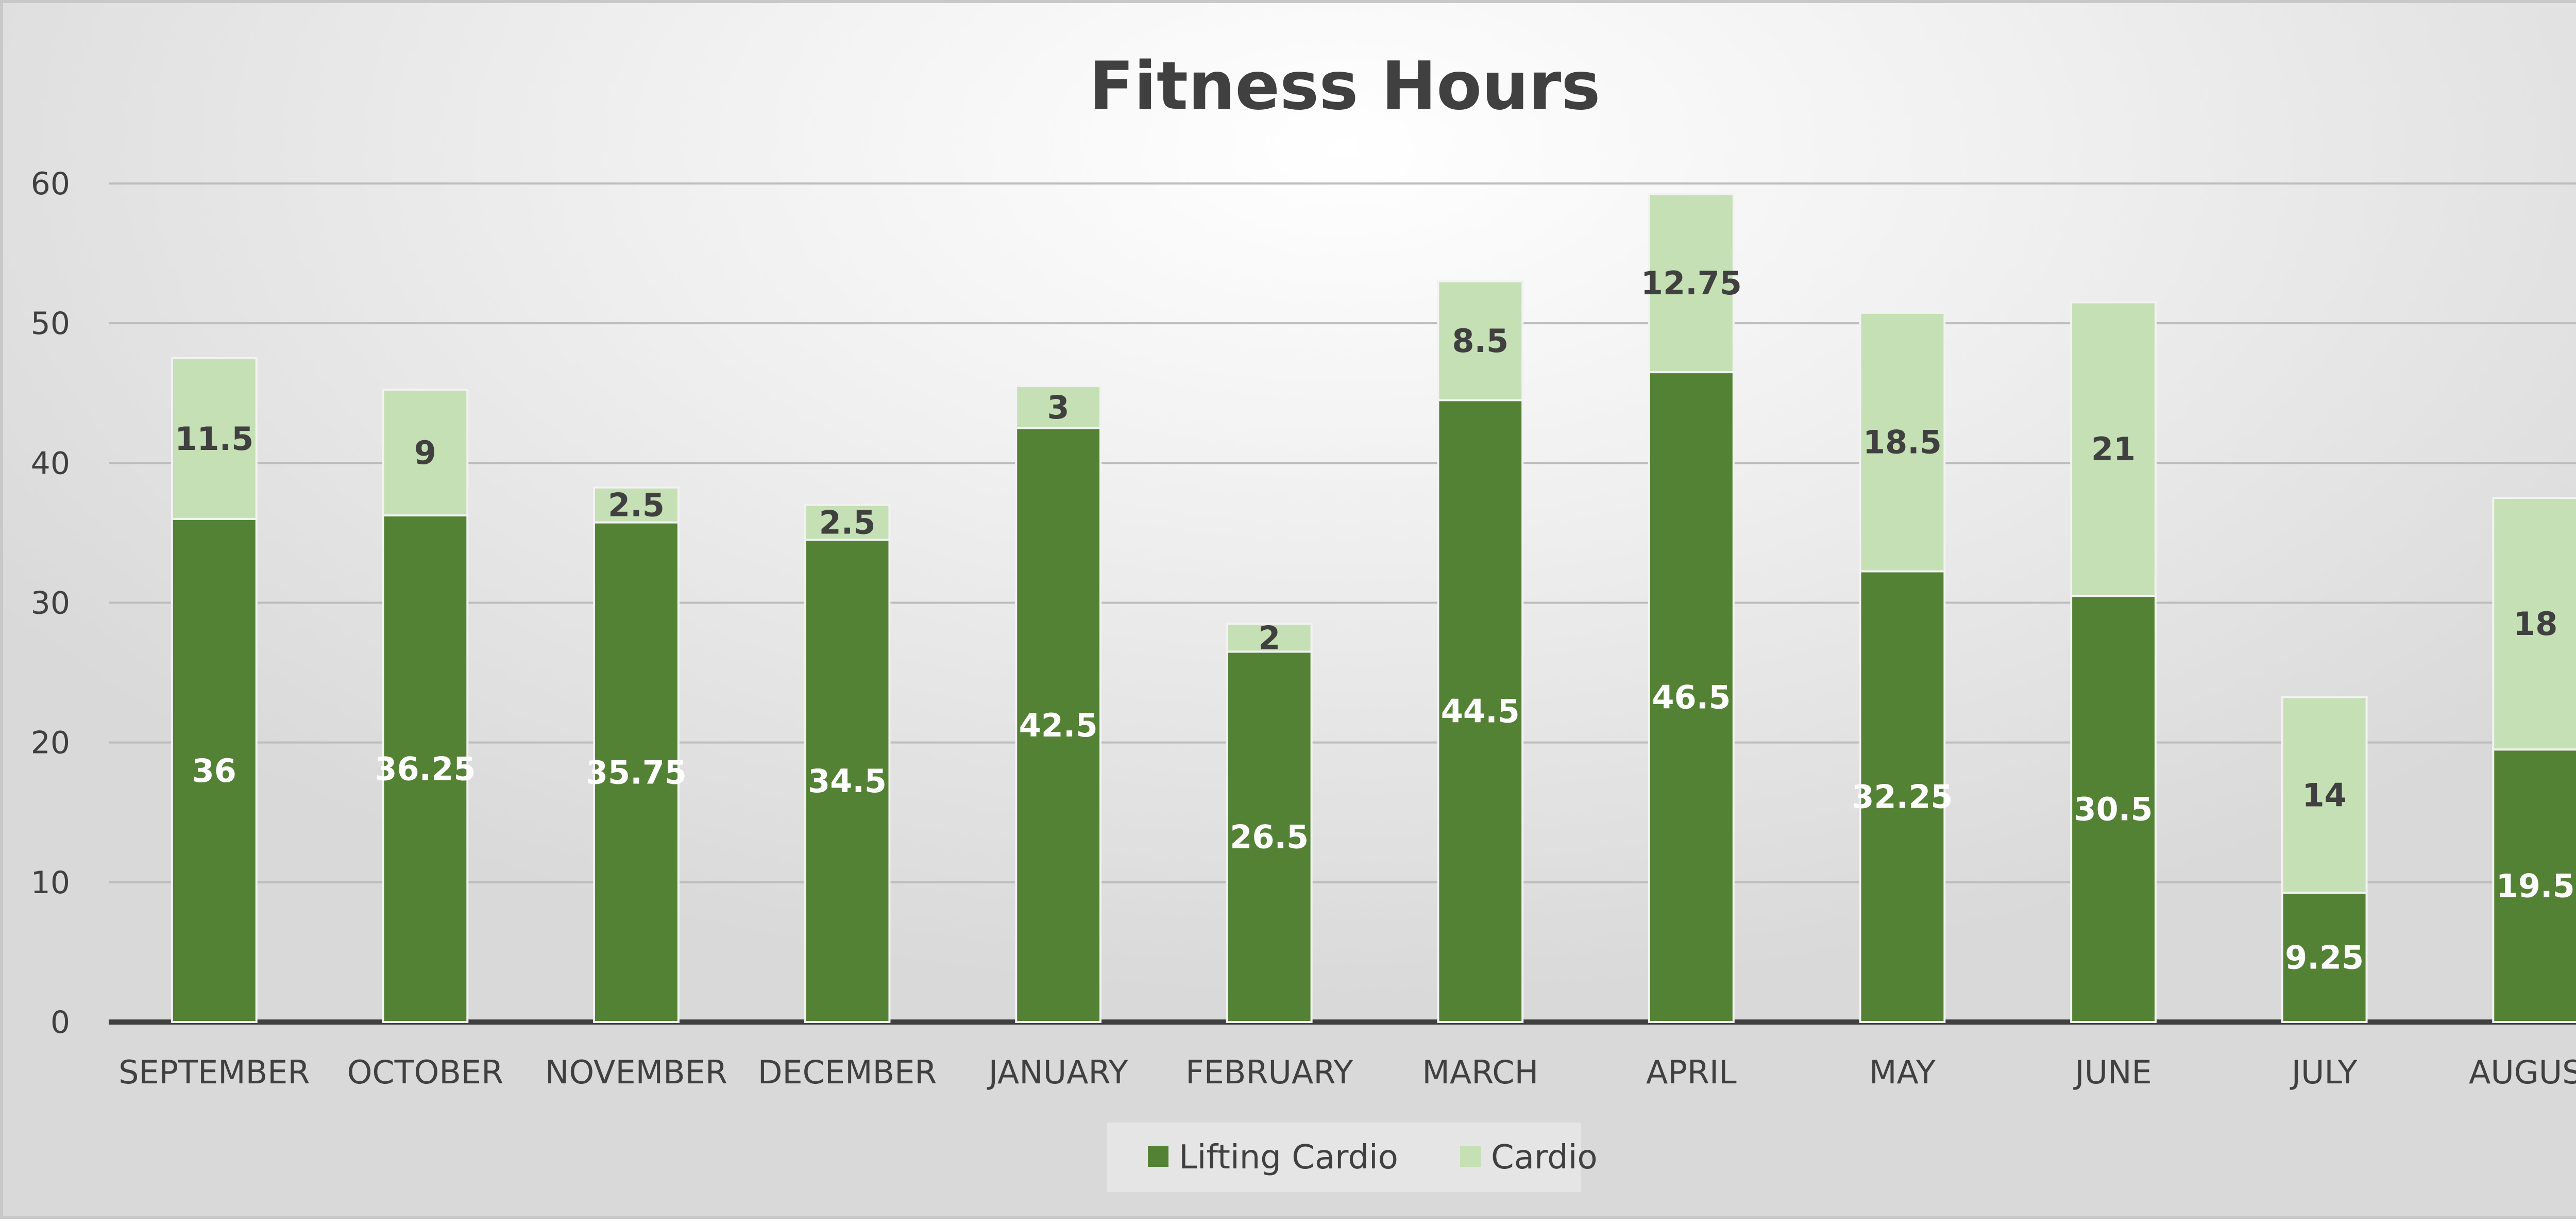 Image resolution: width=2576 pixels, height=1222 pixels. I want to click on x-category-label: JULY, so click(2324, 1072).